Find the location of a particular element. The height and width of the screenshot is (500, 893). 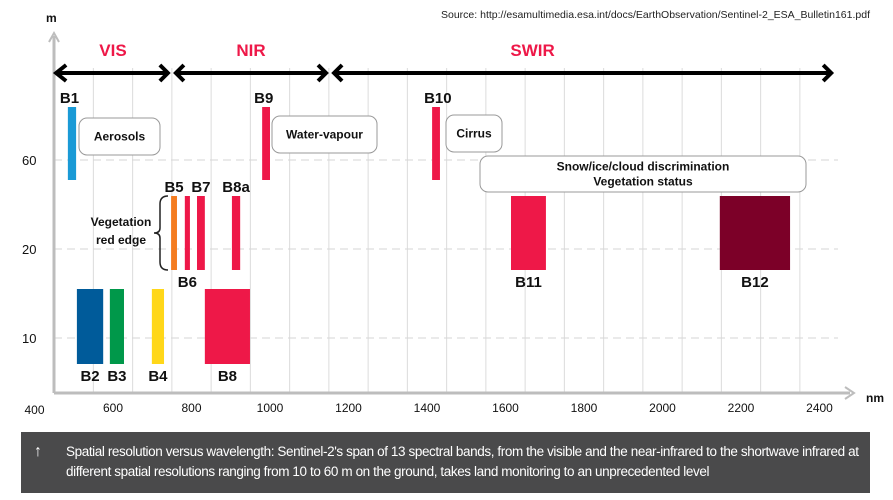

band-bar-b4 is located at coordinates (158, 326).